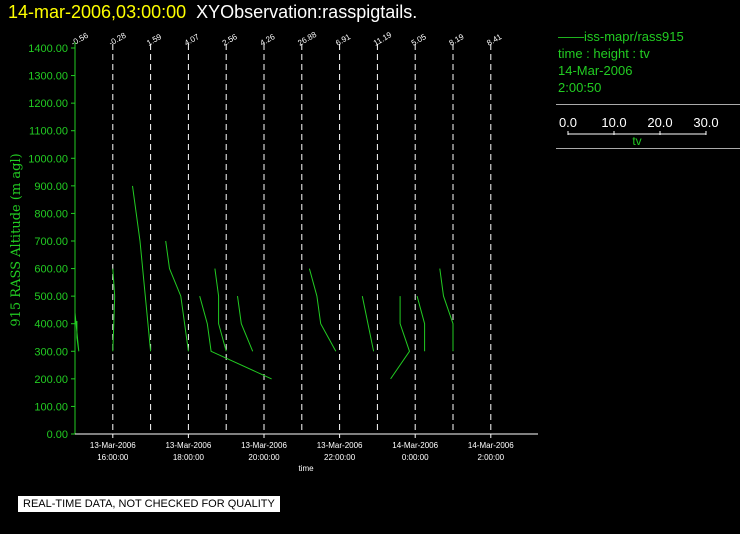  Describe the element at coordinates (149, 504) in the screenshot. I see `quality-notice: REAL-TIME DATA, NOT CHECKED FOR QUALITY` at that location.